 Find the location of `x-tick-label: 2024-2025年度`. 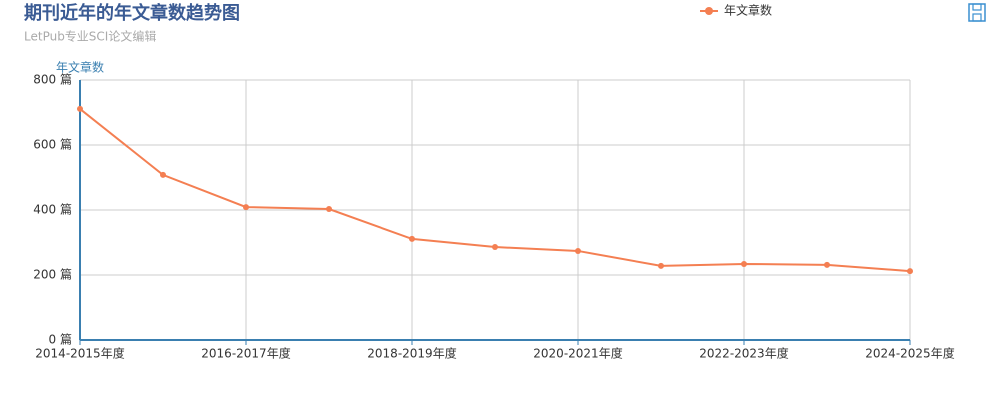

x-tick-label: 2024-2025年度 is located at coordinates (909, 353).